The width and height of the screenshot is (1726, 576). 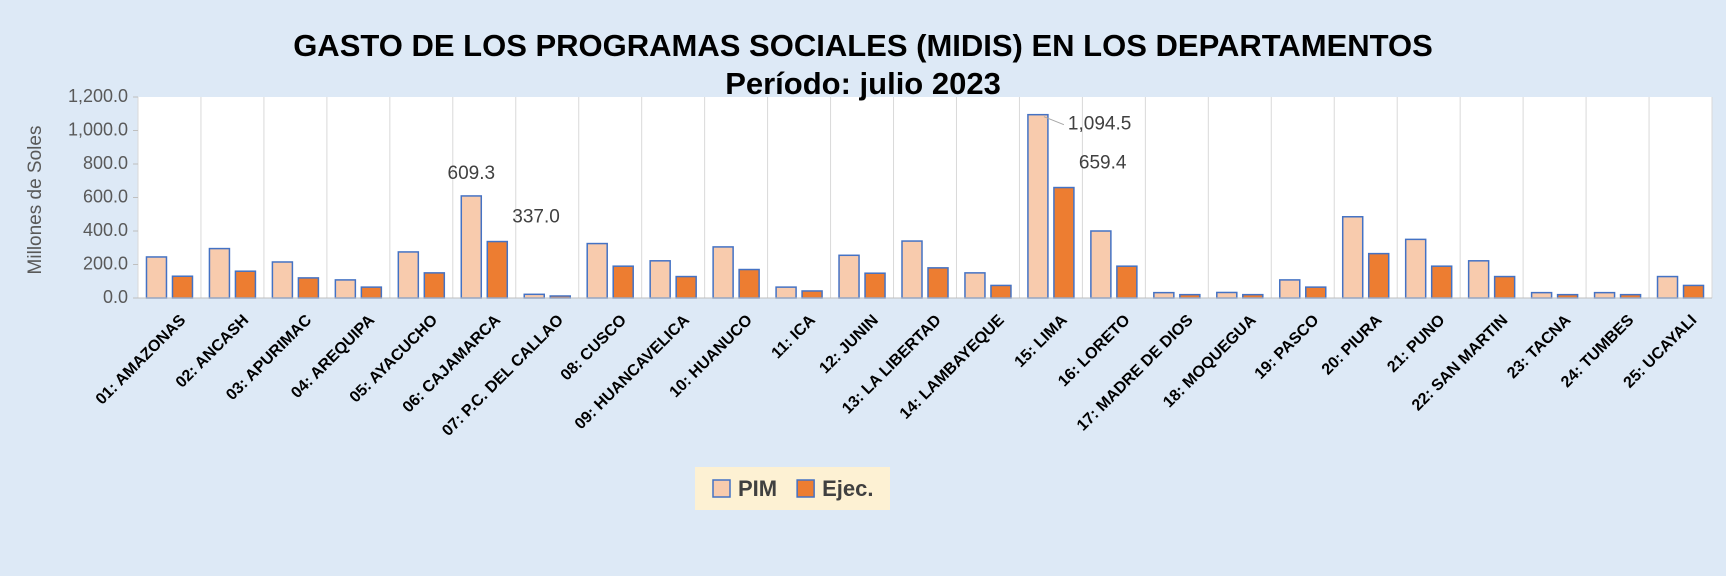 I want to click on y-tick-label: 400.0, so click(x=105, y=230).